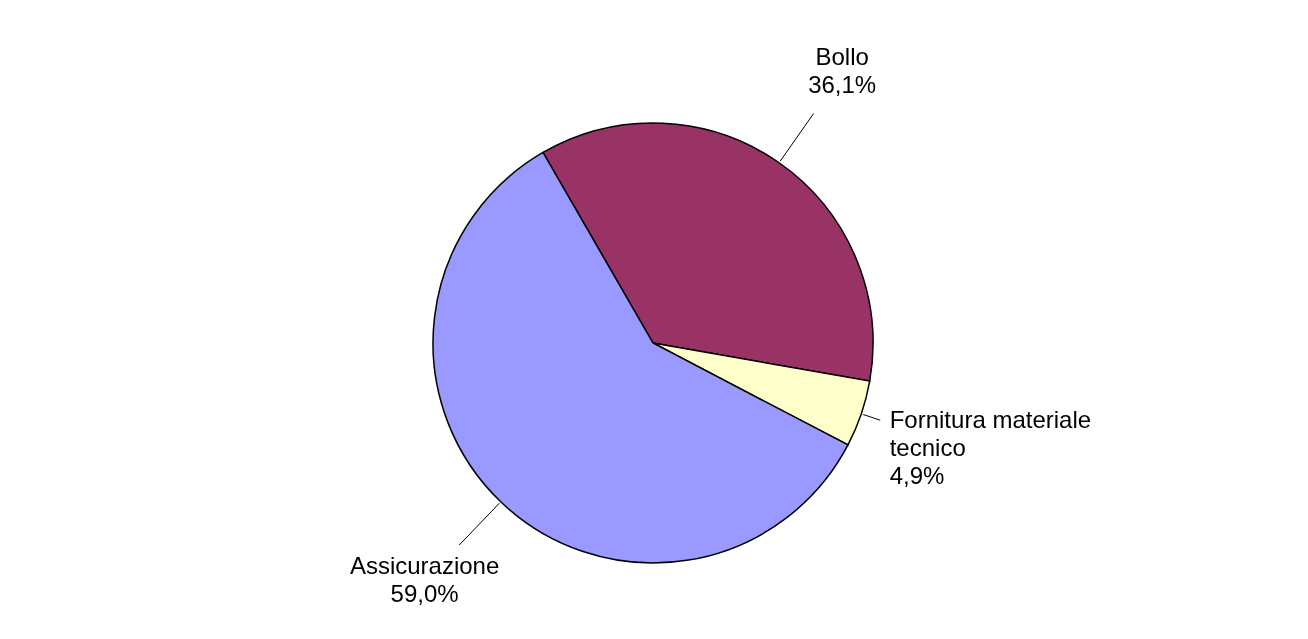 The width and height of the screenshot is (1308, 639). I want to click on slice-label: Bollo, so click(842, 56).